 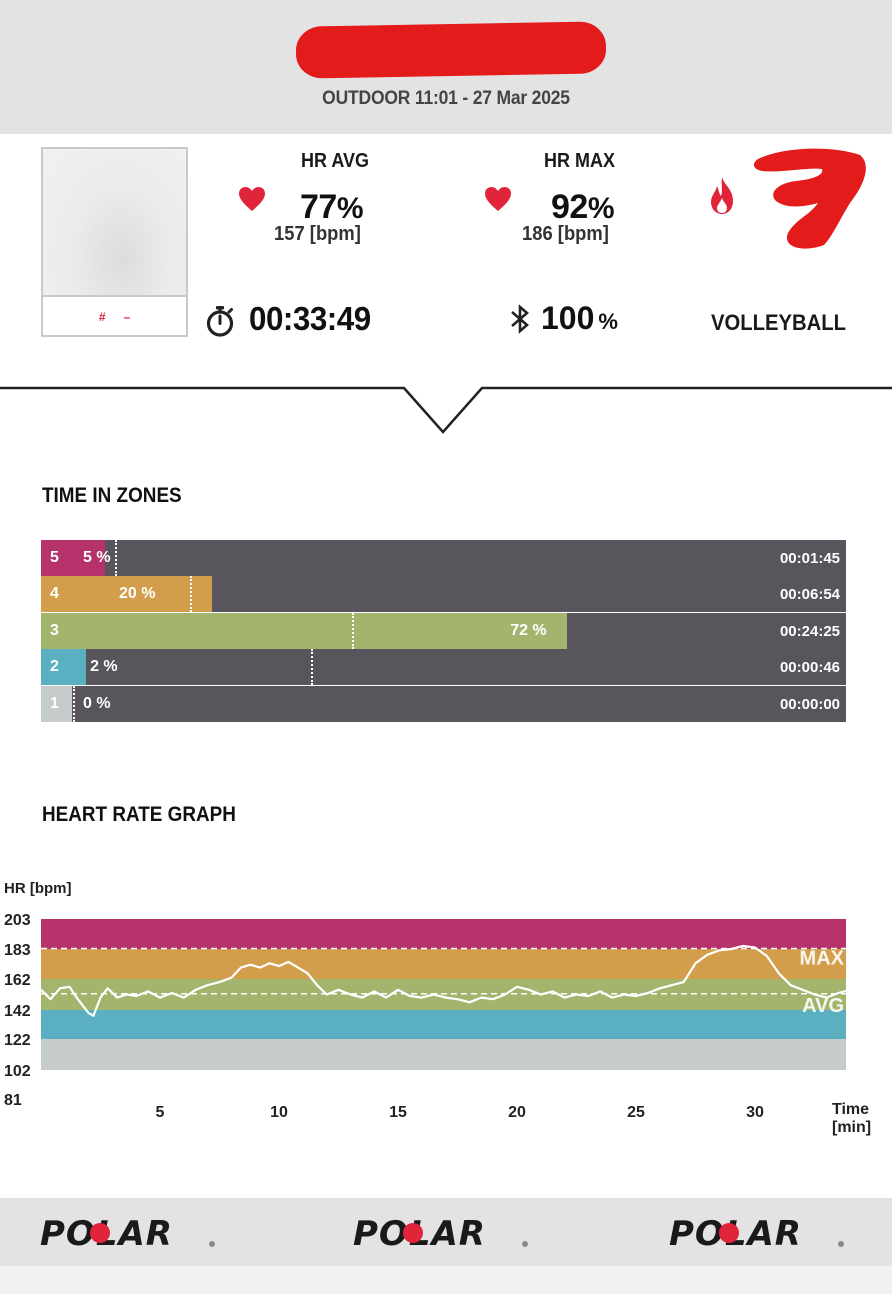 What do you see at coordinates (17, 950) in the screenshot?
I see `hr-y-tick-label: 183` at bounding box center [17, 950].